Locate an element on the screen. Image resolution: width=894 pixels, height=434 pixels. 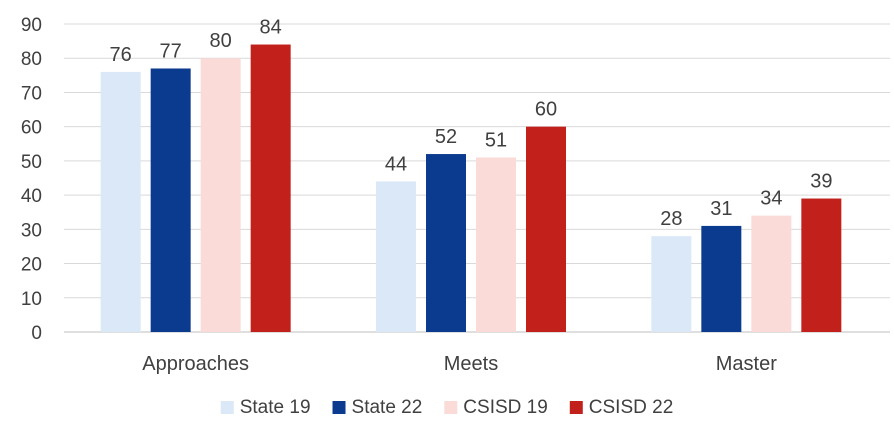
legend: State 19 State 22 CSISD 19 CSISD 22 is located at coordinates (446, 407).